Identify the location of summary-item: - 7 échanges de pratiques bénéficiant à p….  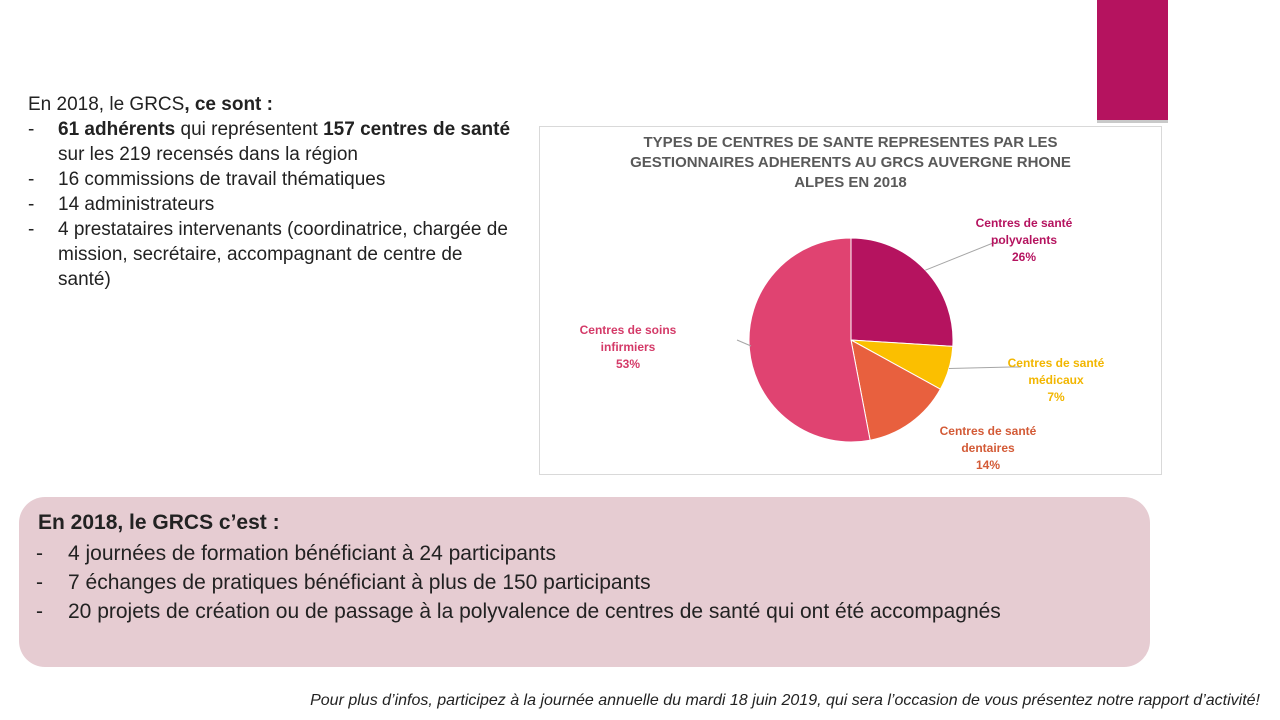
(581, 582).